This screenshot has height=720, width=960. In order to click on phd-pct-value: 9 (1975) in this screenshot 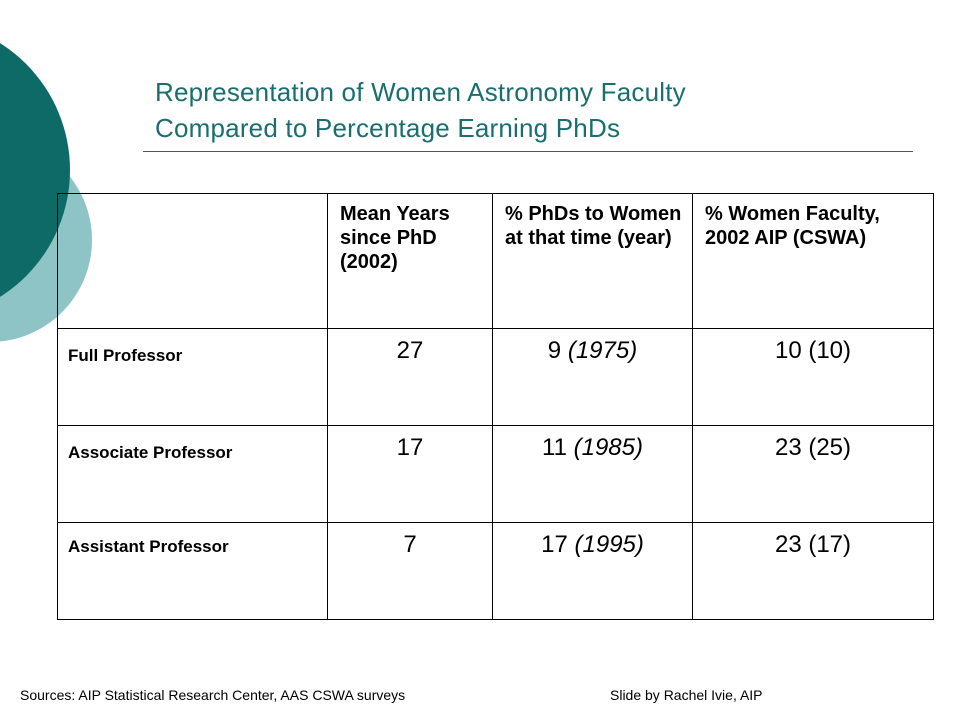, I will do `click(593, 348)`.